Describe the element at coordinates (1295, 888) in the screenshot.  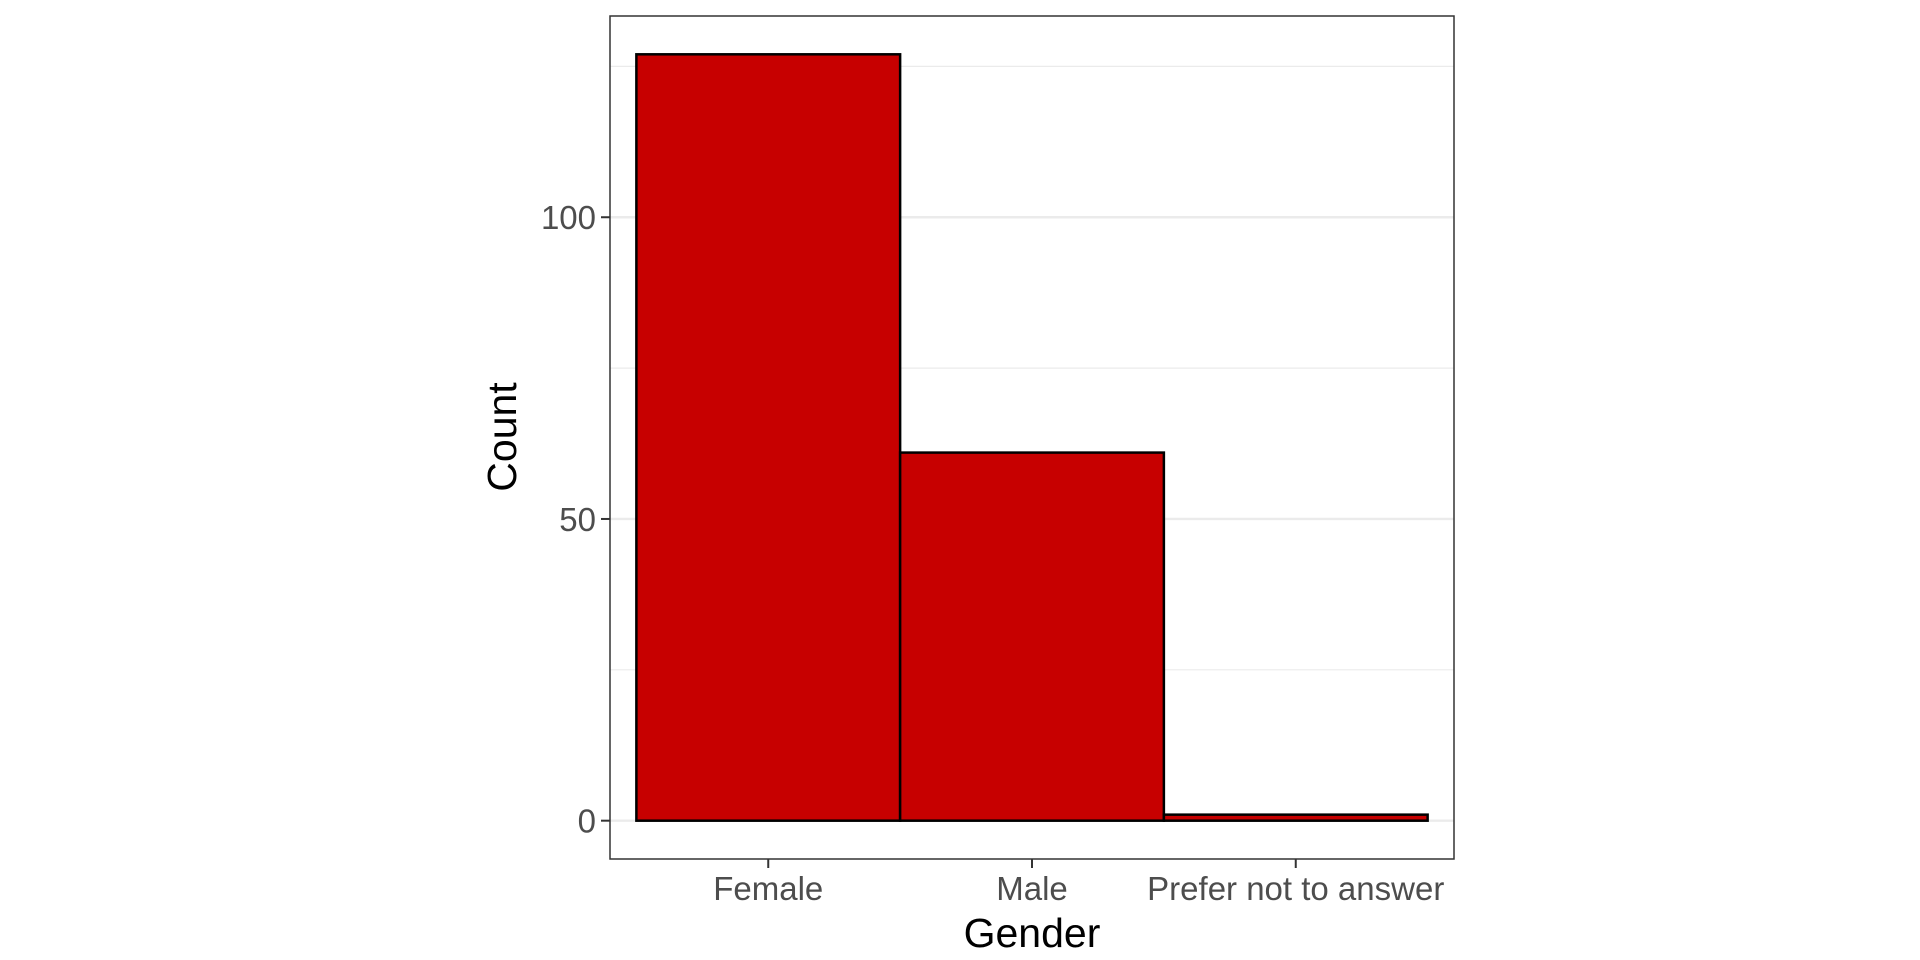
I see `x-tick-label: Prefer not to answer` at that location.